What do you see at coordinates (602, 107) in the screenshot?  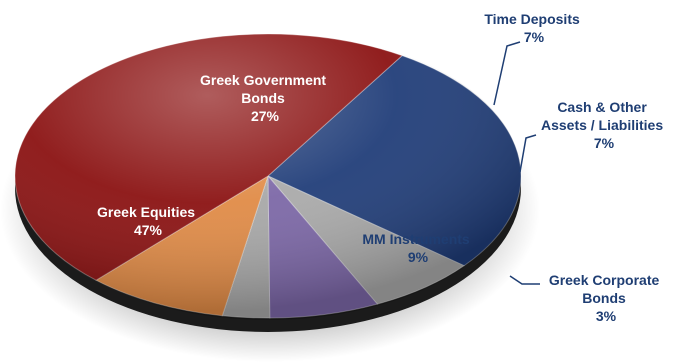 I see `label-cash-other-line-1: Cash & Other` at bounding box center [602, 107].